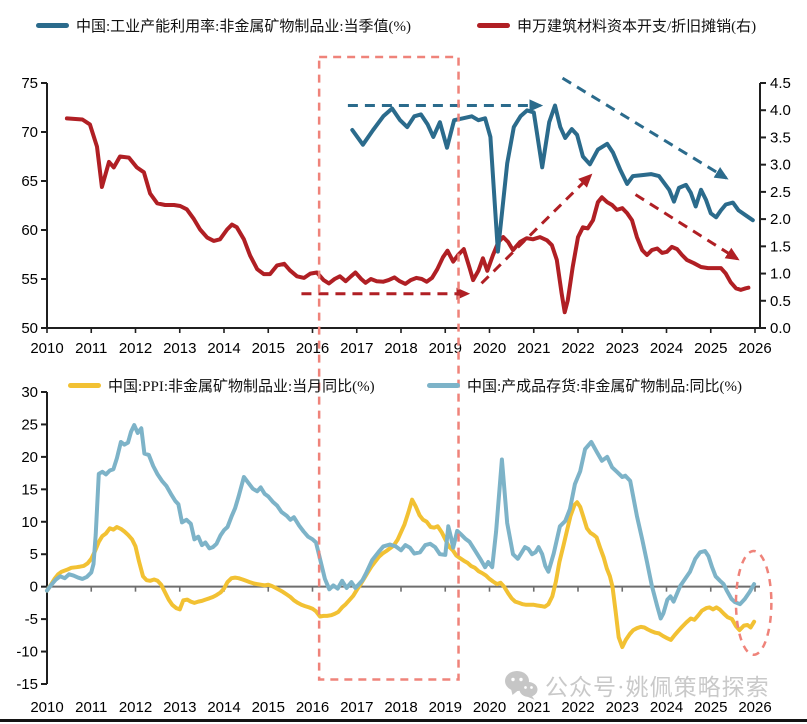 The height and width of the screenshot is (724, 807). I want to click on svg-text: 0.0, so click(780, 328).